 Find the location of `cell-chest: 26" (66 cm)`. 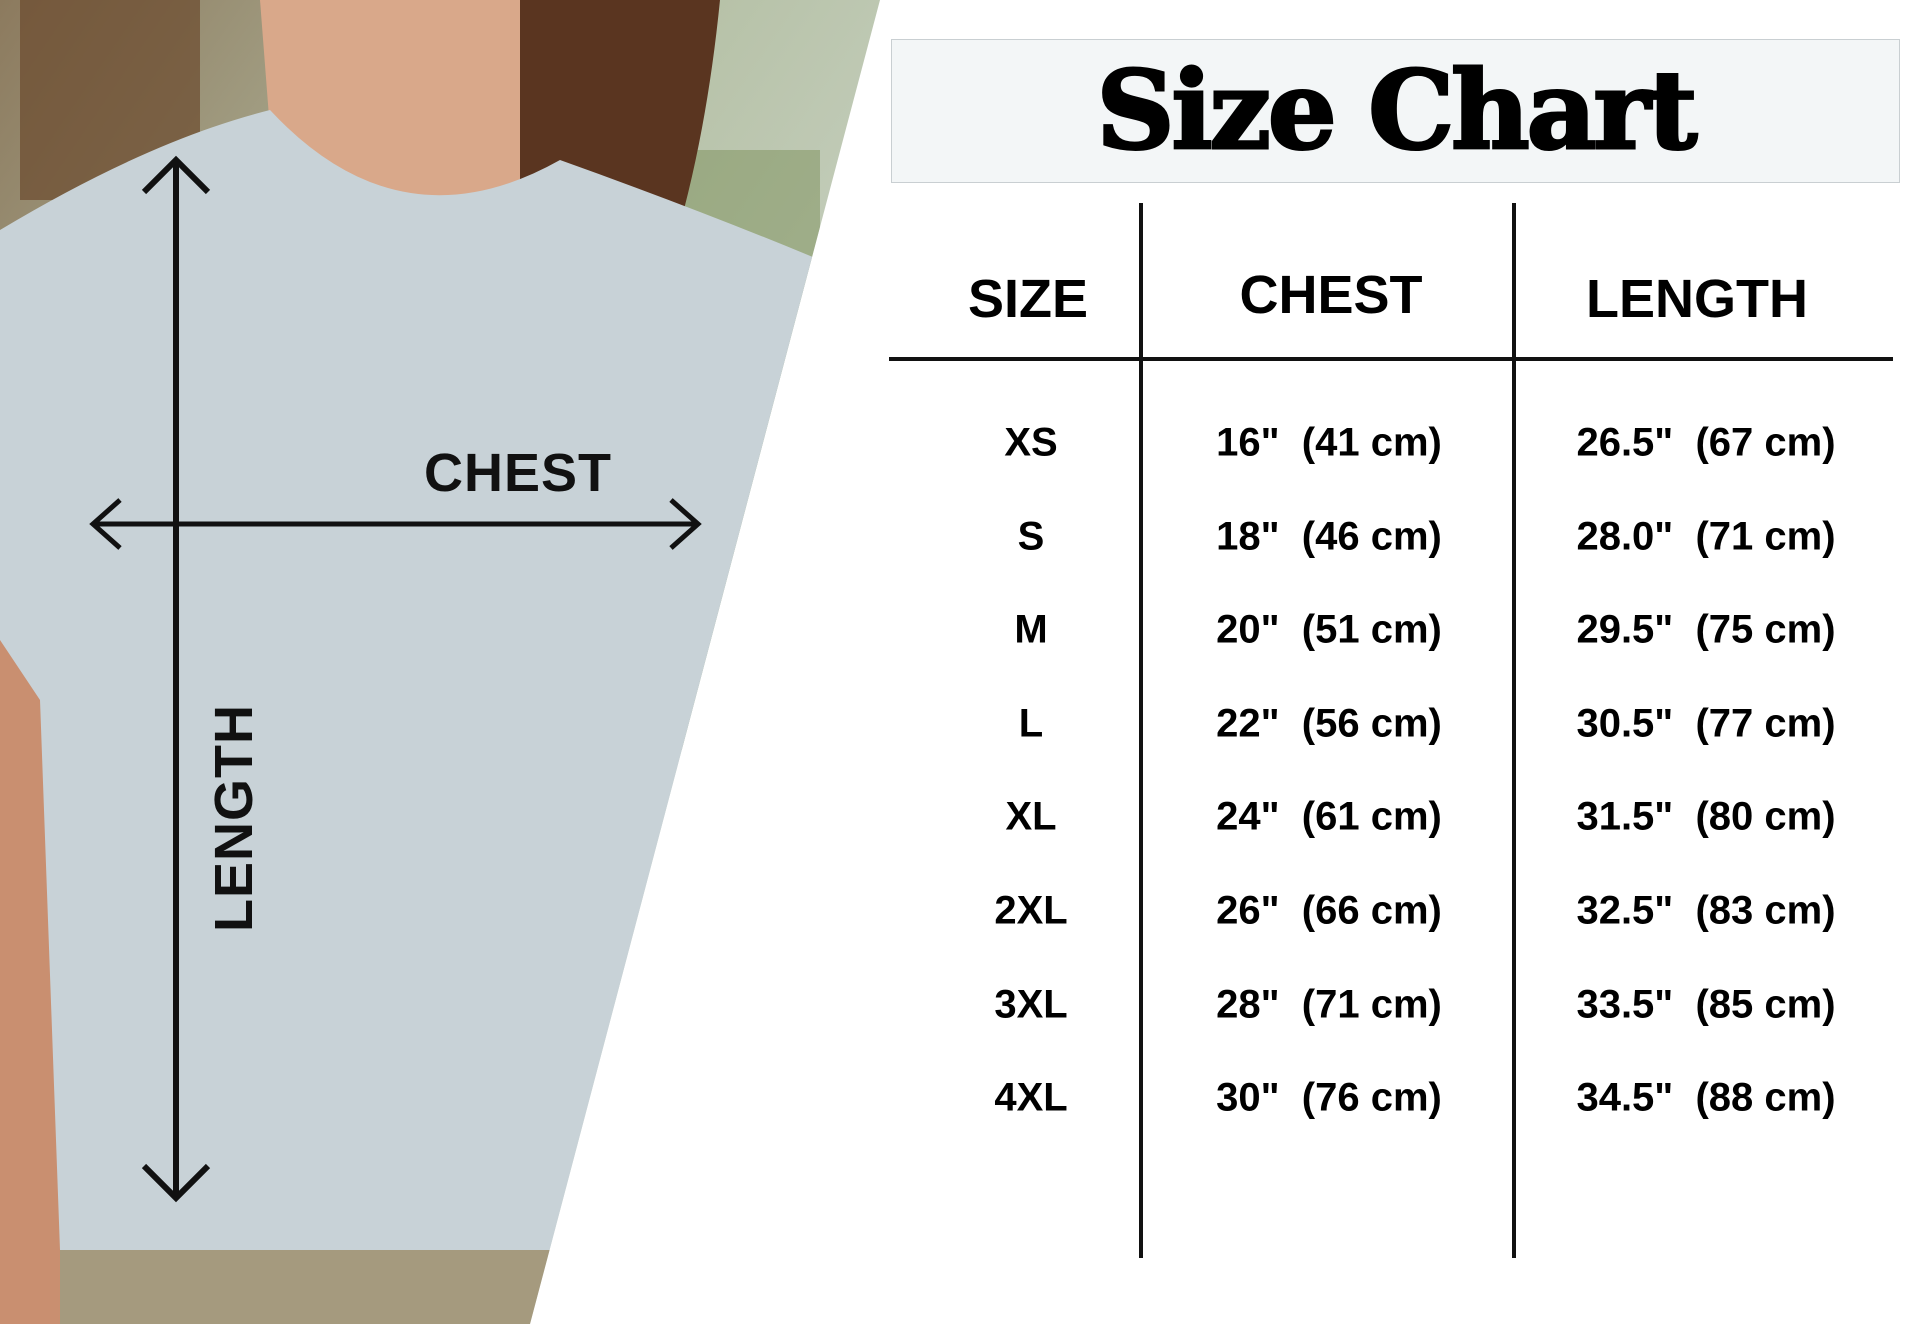

cell-chest: 26" (66 cm) is located at coordinates (1329, 910).